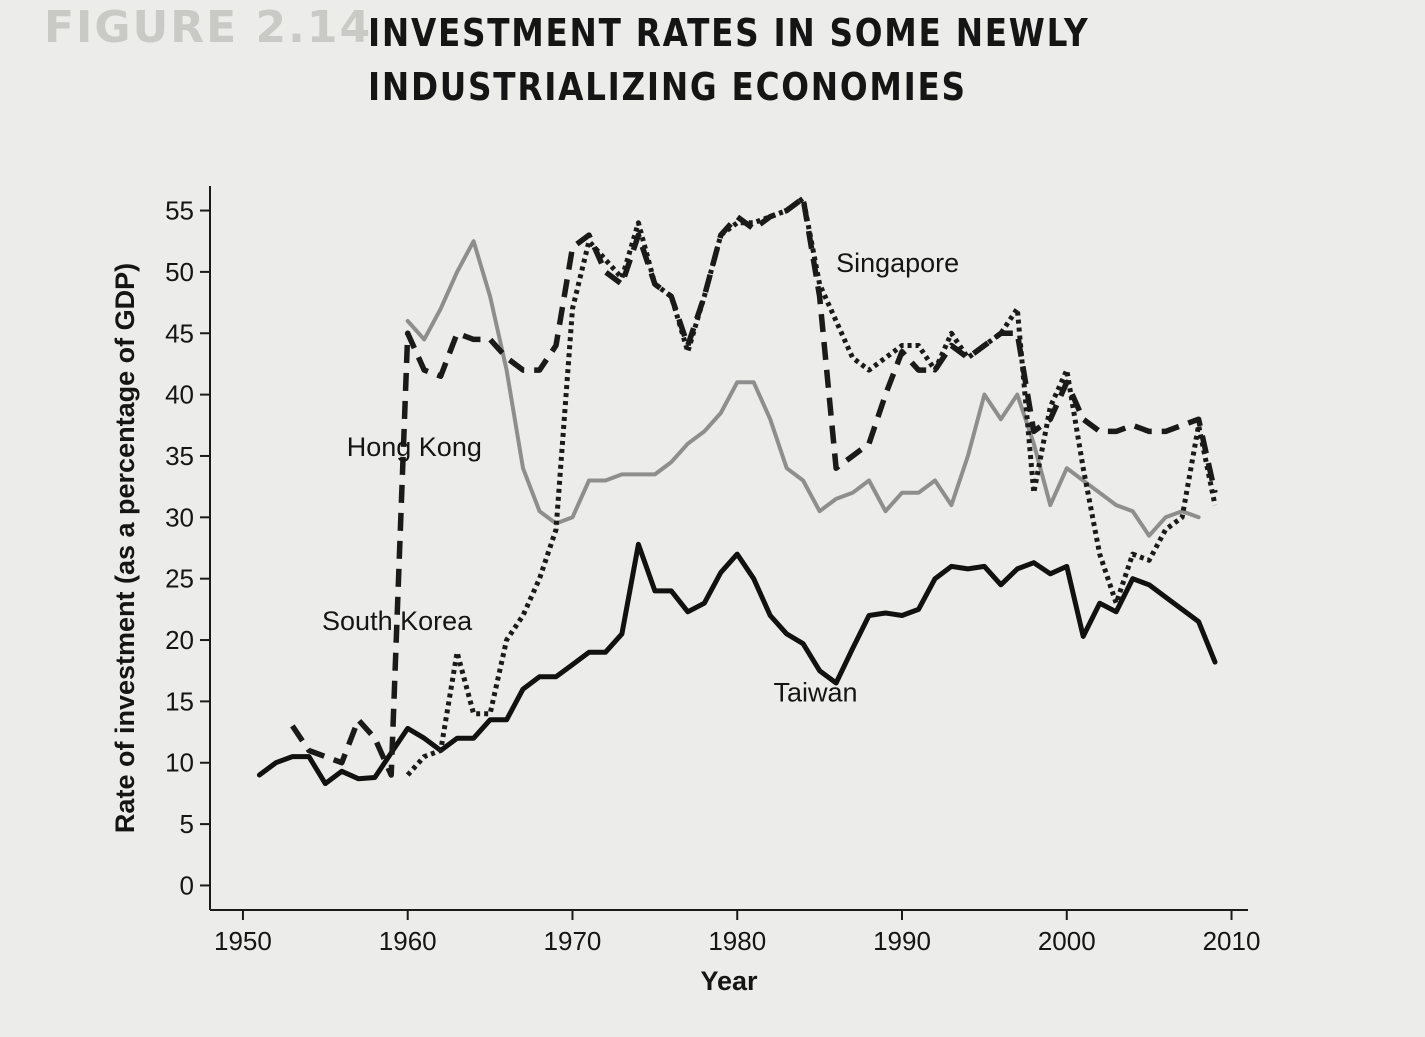 The width and height of the screenshot is (1425, 1037). I want to click on y-tick-label: 30, so click(179, 517).